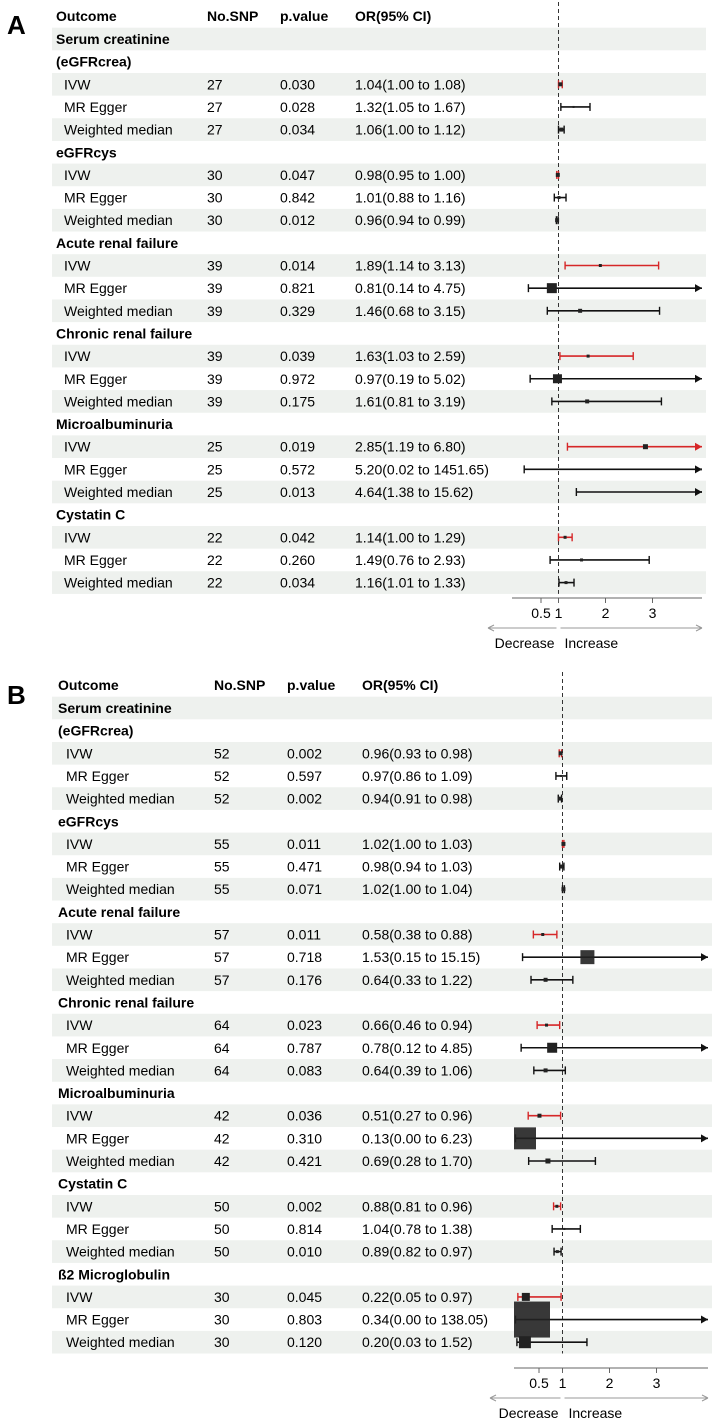 Image resolution: width=718 pixels, height=1427 pixels. What do you see at coordinates (400, 685) in the screenshot?
I see `header-or-ci: OR(95% CI)` at bounding box center [400, 685].